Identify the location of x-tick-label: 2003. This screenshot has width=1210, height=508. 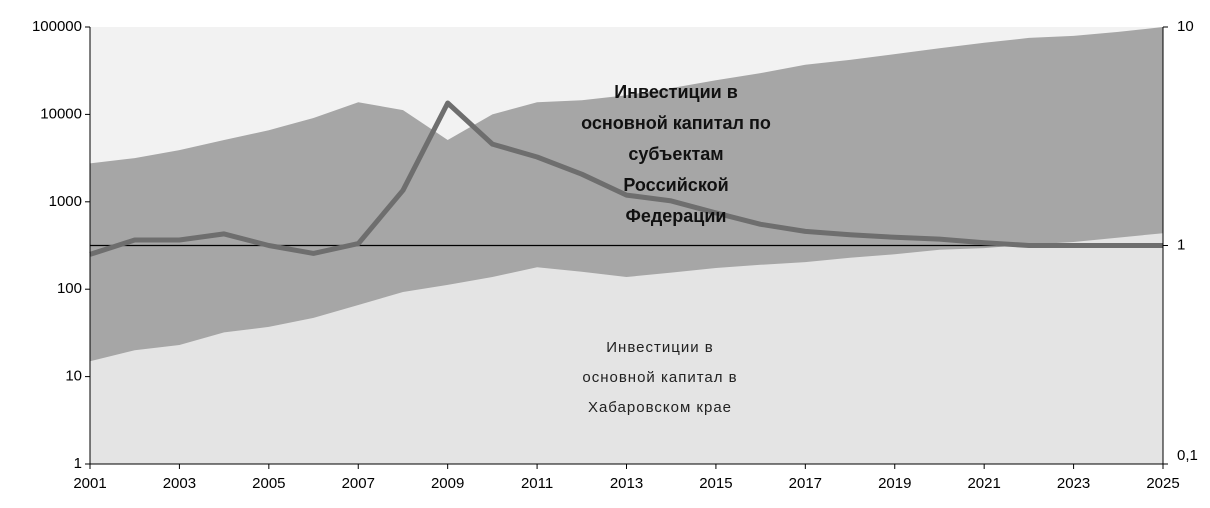
(179, 483).